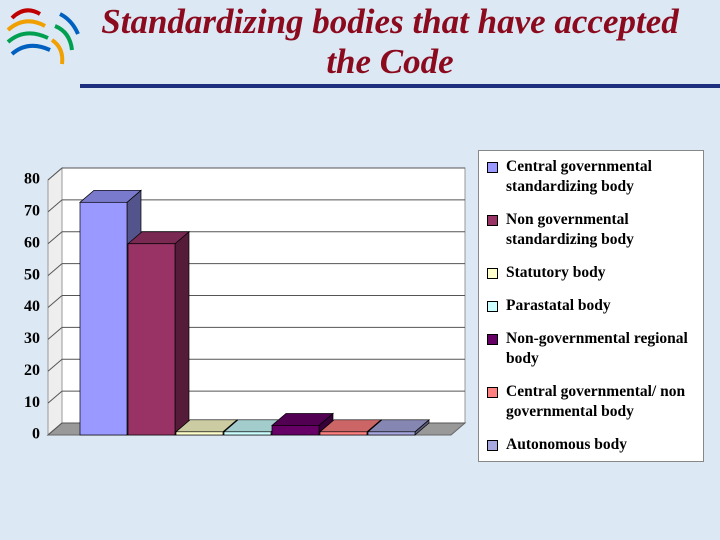 The image size is (720, 540). What do you see at coordinates (32, 274) in the screenshot?
I see `y-tick-label: 50` at bounding box center [32, 274].